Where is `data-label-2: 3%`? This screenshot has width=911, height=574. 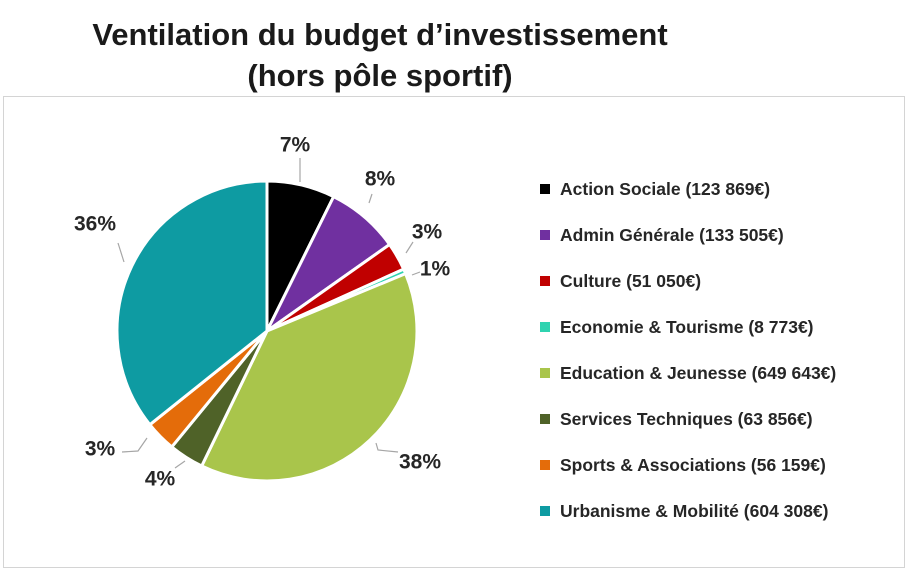 data-label-2: 3% is located at coordinates (427, 232).